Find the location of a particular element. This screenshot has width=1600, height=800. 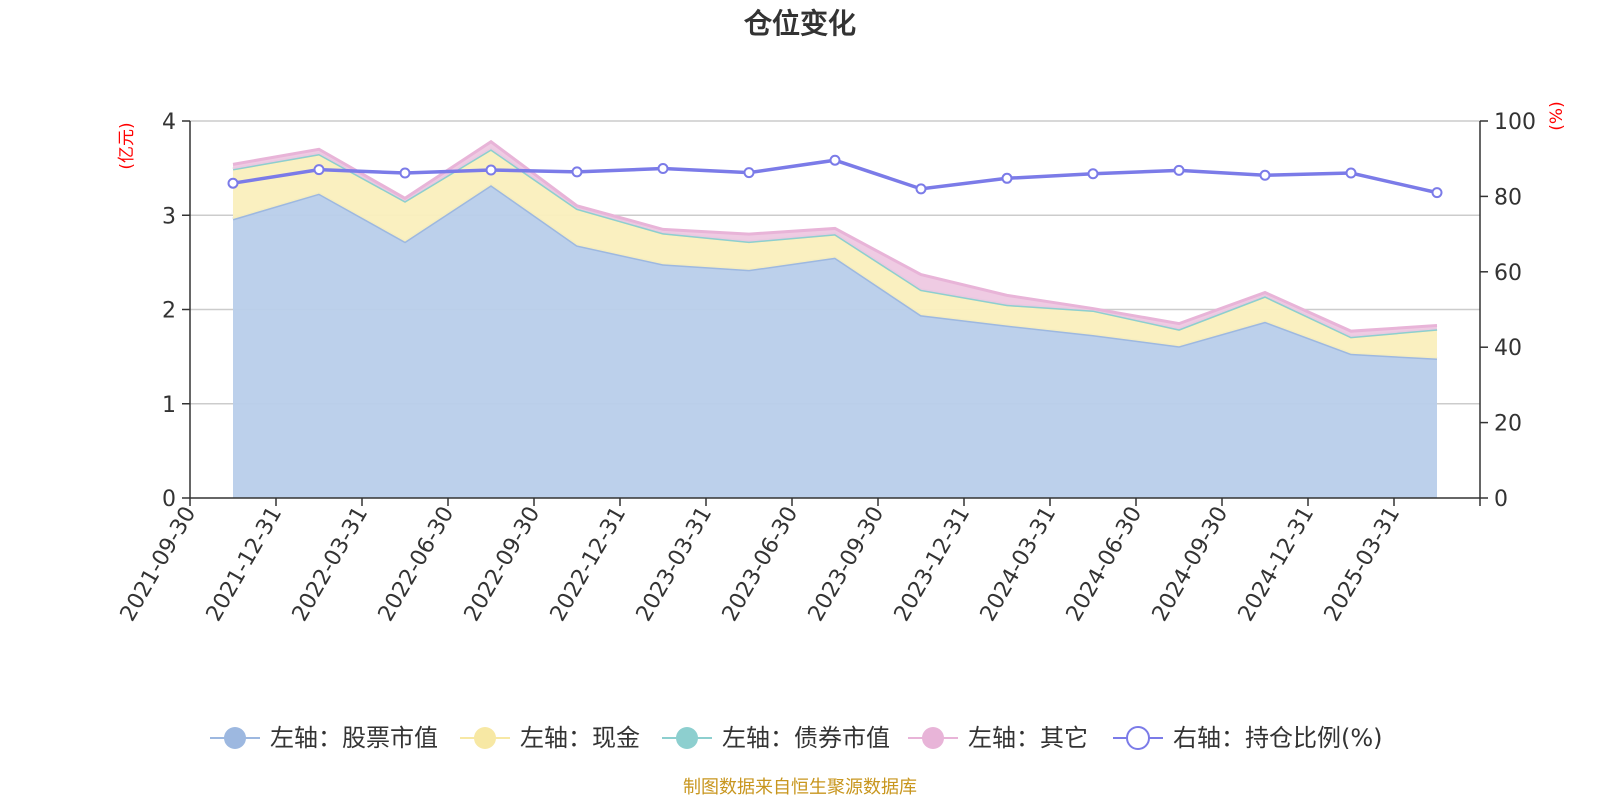

right-tick-label: 0 is located at coordinates (1501, 499).